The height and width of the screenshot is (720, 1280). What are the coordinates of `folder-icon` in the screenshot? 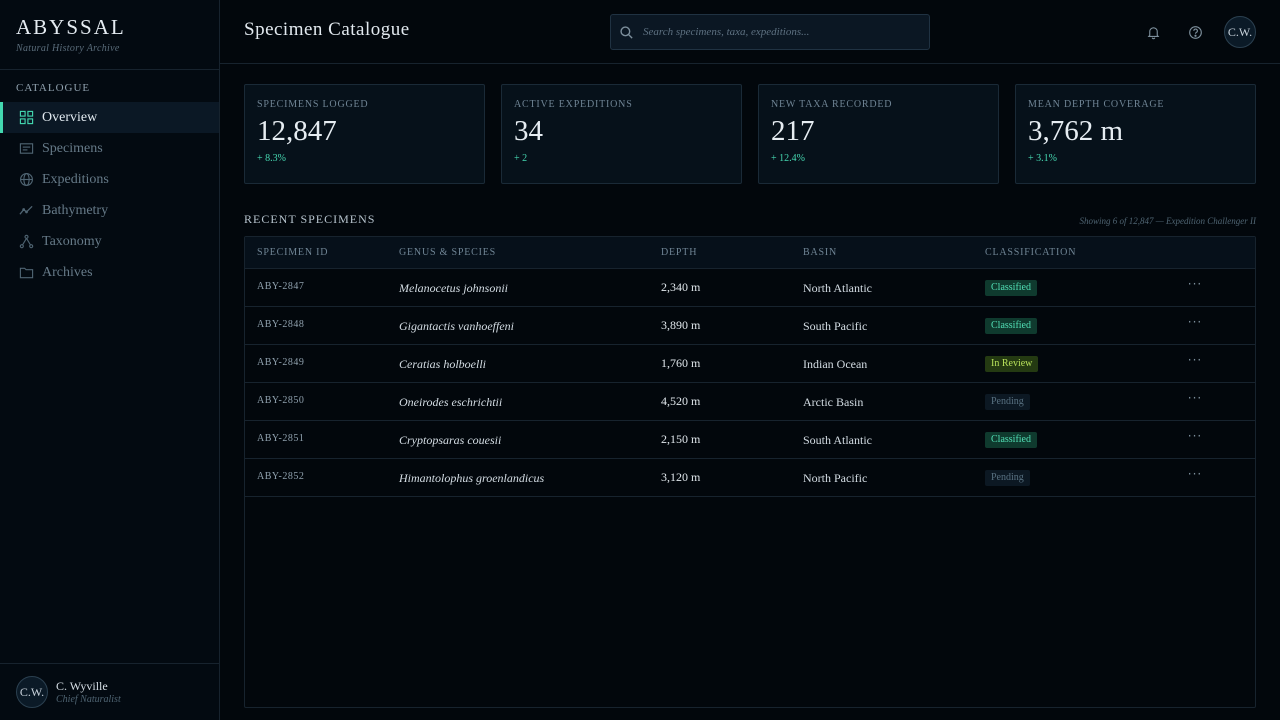 It's located at (26, 273).